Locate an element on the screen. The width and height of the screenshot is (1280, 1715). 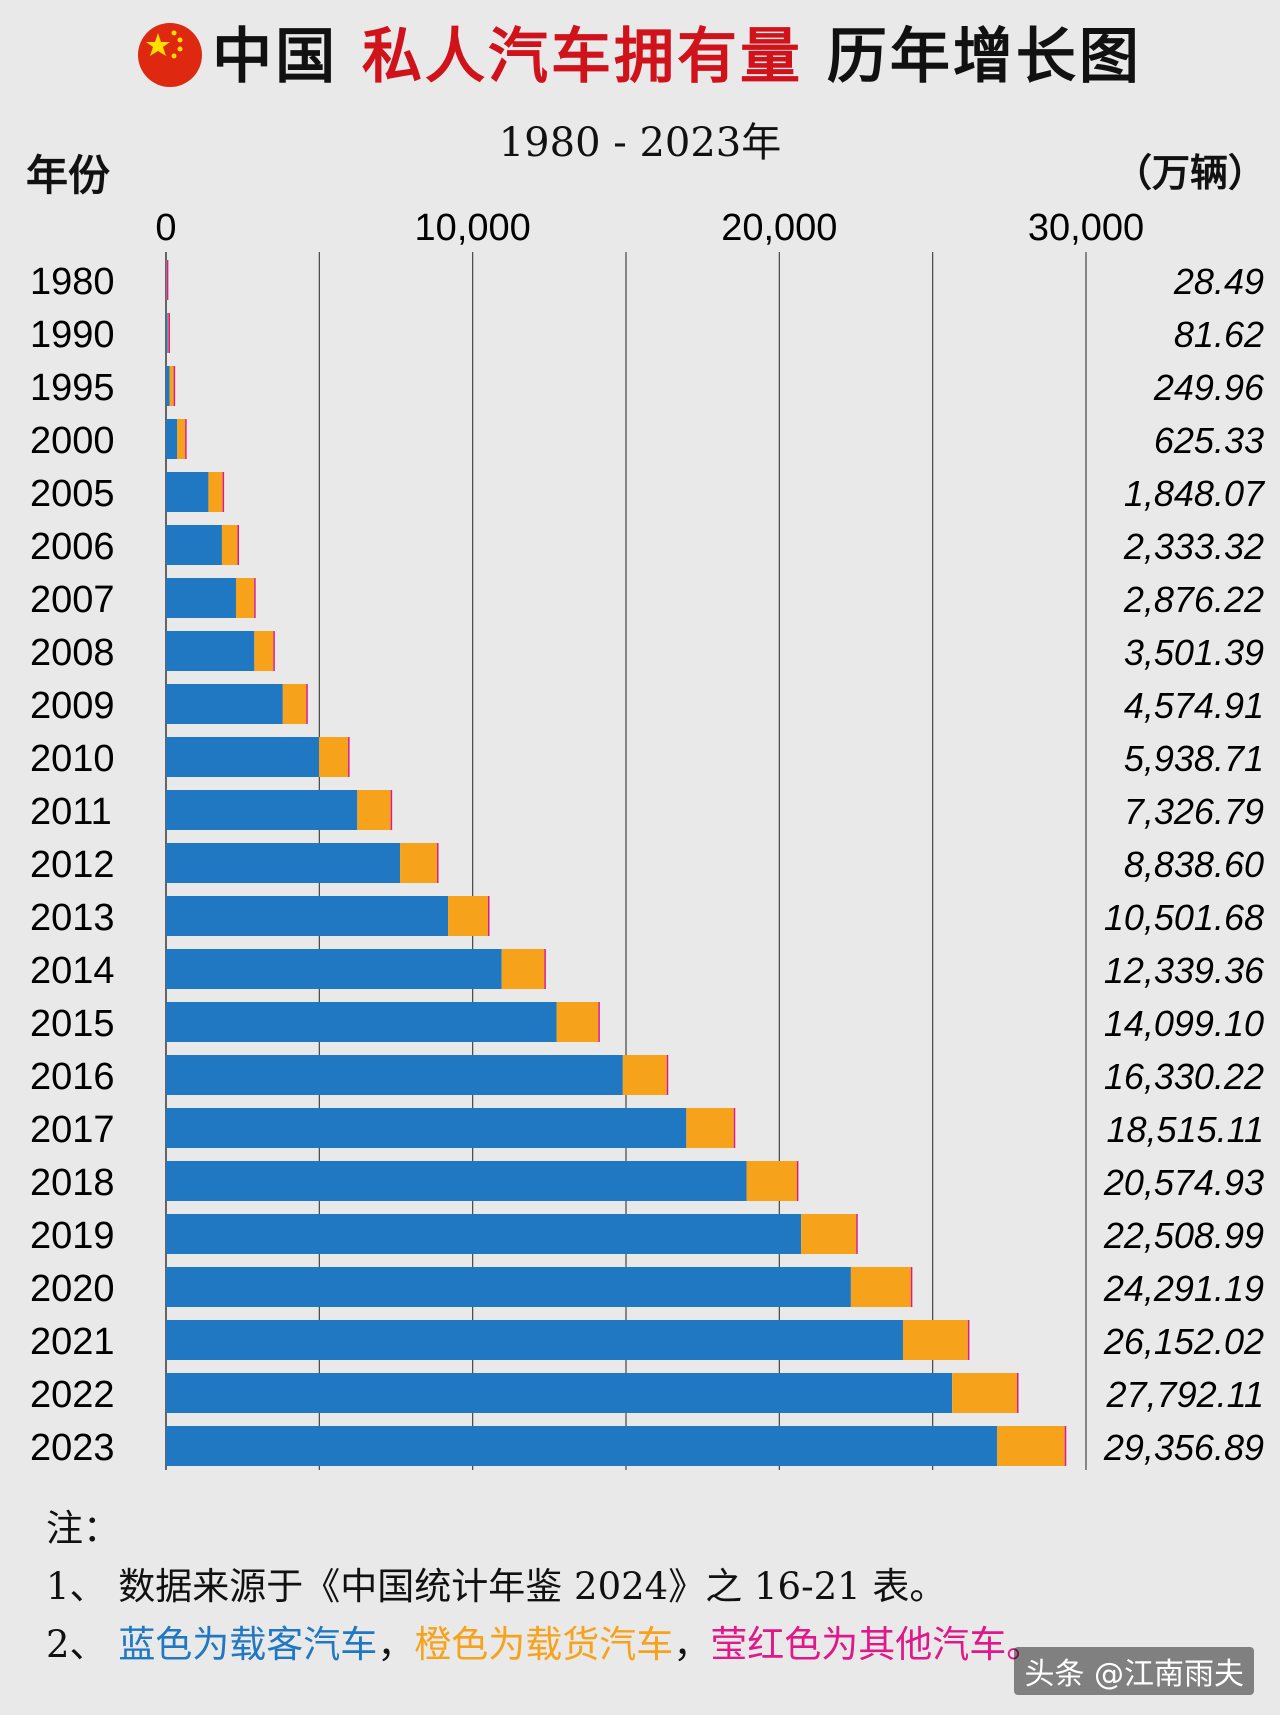
total-label-1995: 249.96 is located at coordinates (1209, 387).